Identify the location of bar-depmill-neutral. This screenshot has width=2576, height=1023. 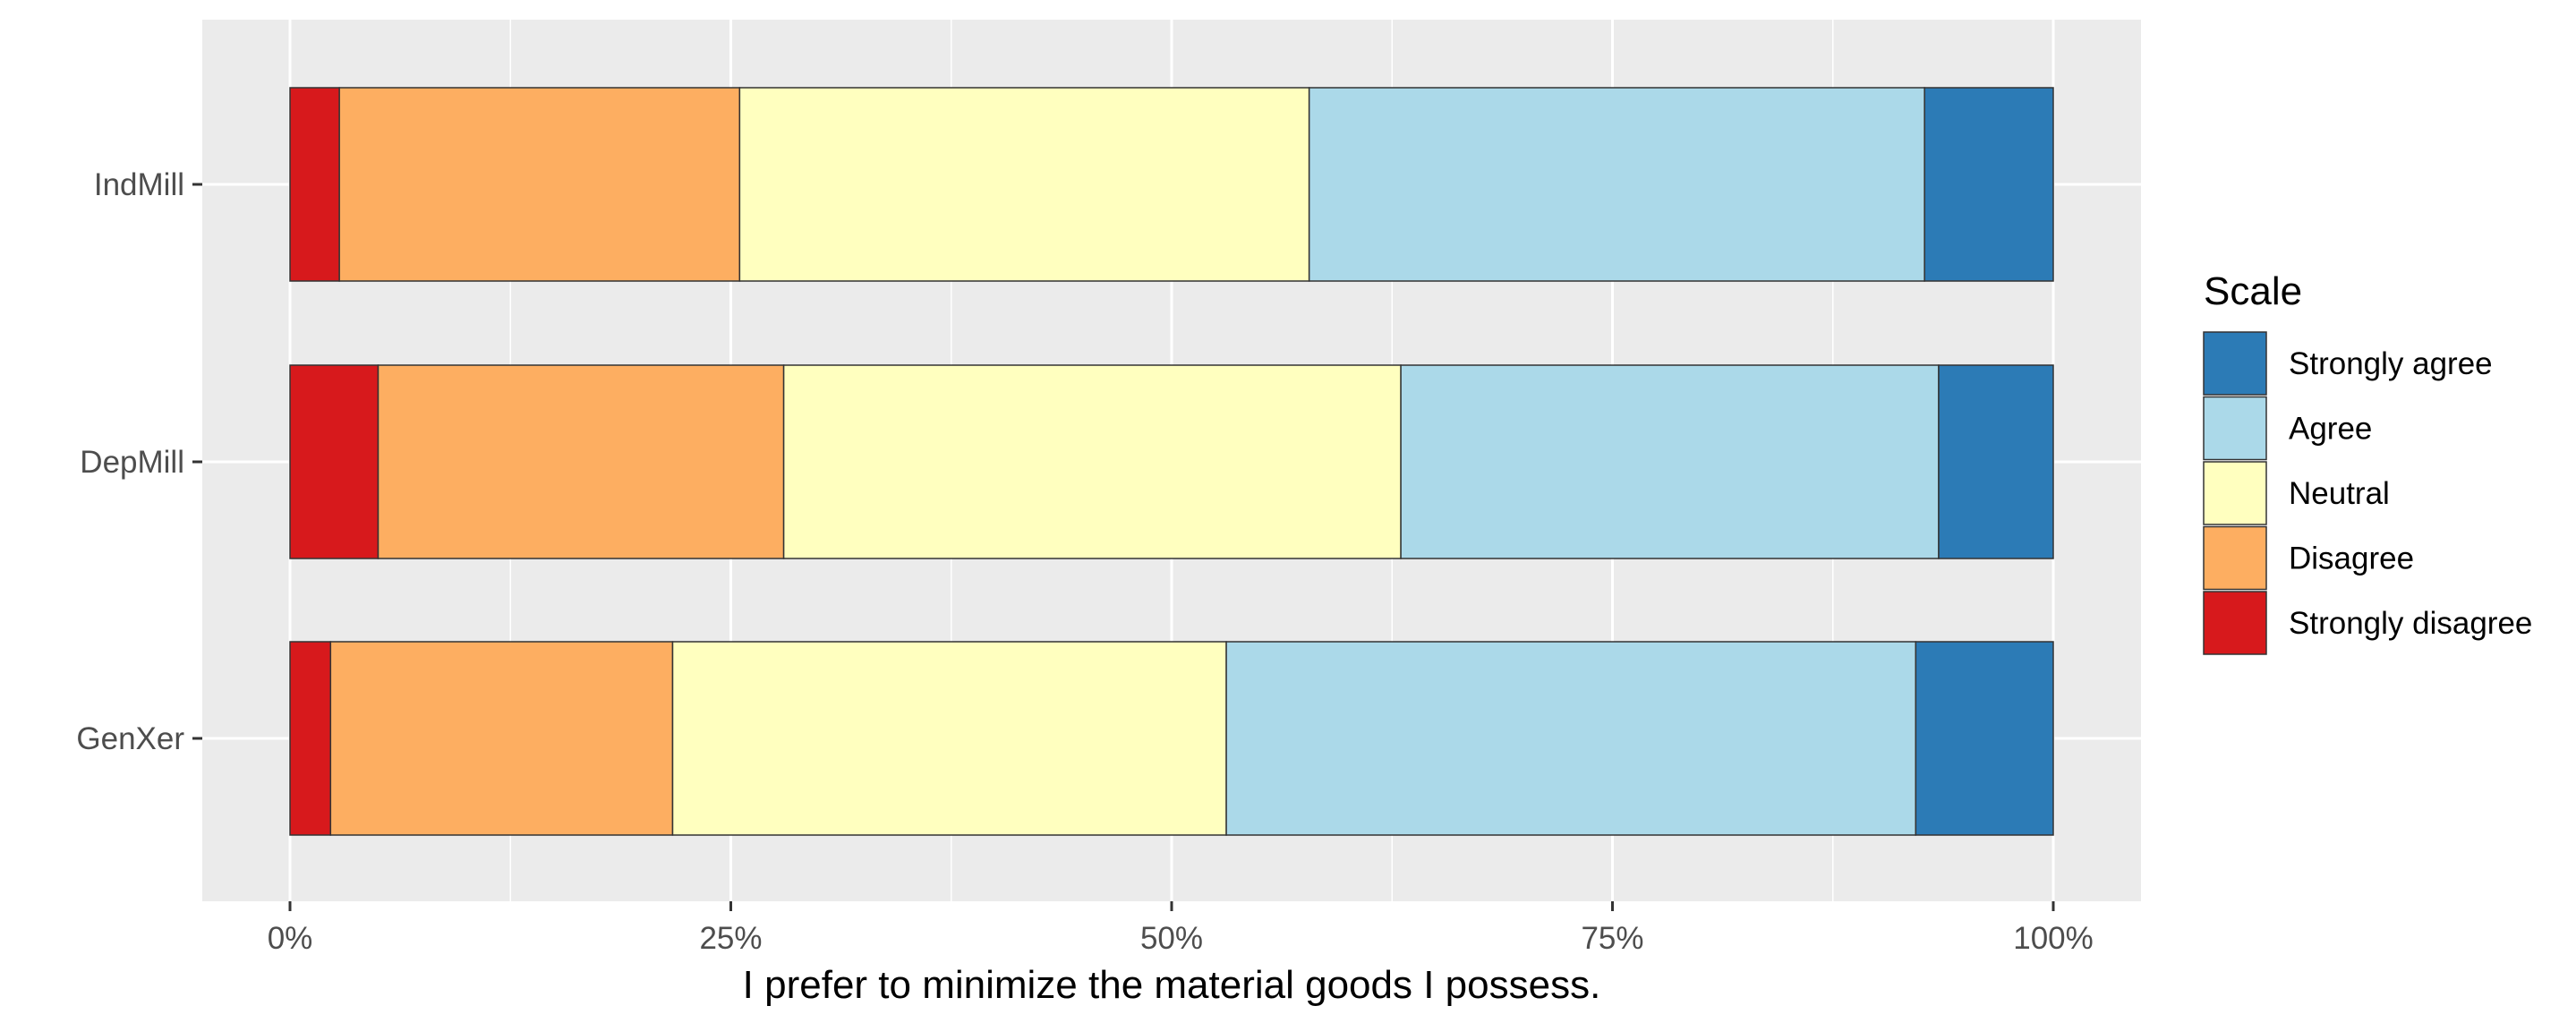
(1092, 461).